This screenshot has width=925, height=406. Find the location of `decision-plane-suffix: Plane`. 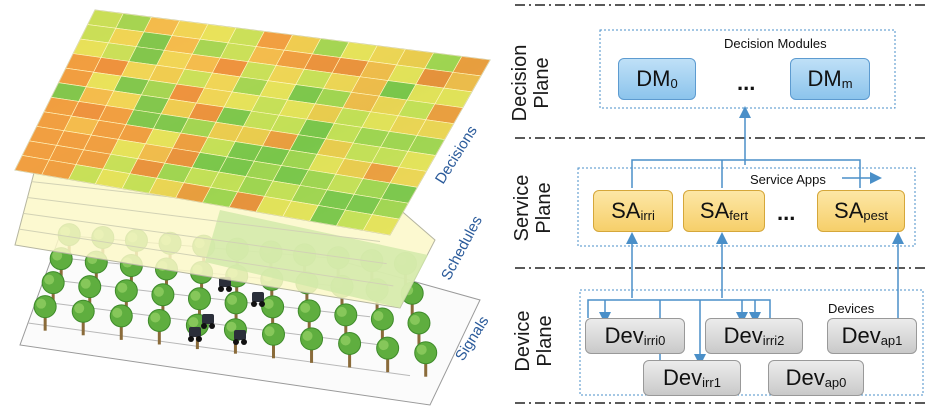

decision-plane-suffix: Plane is located at coordinates (542, 83).